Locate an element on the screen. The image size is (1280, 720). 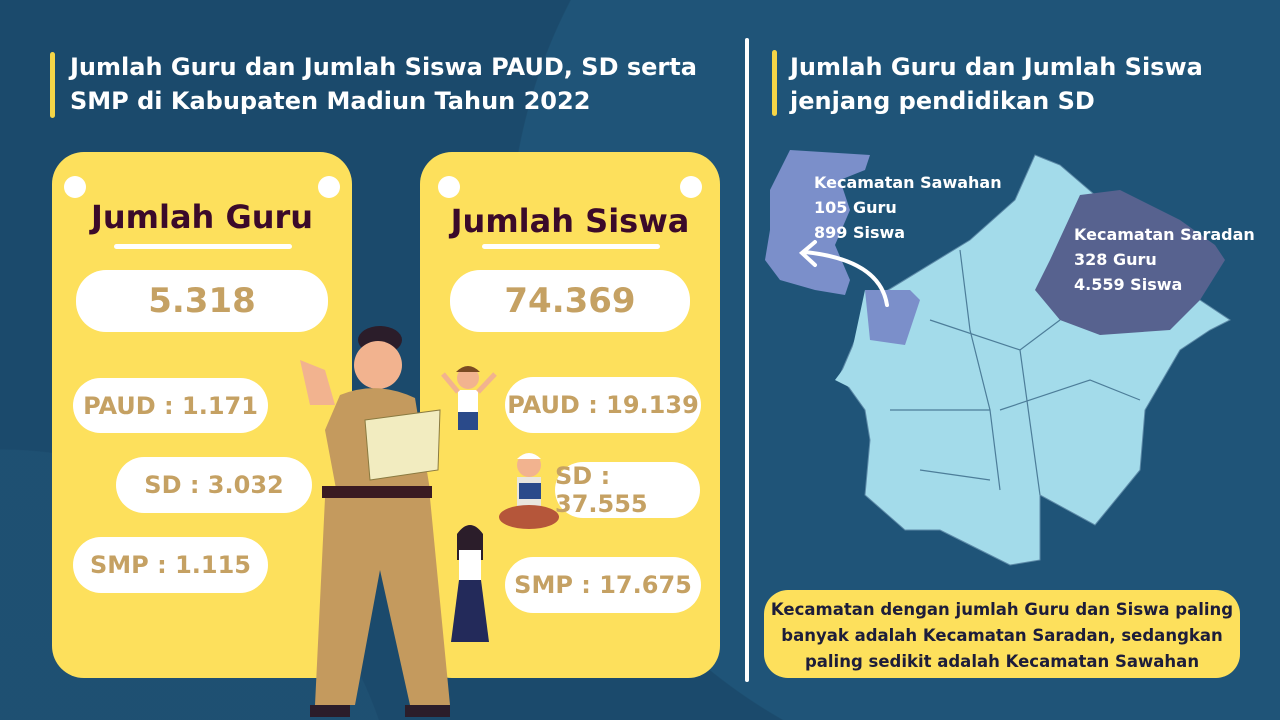
saradan-name: Kecamatan Saradan is located at coordinates (1164, 234).